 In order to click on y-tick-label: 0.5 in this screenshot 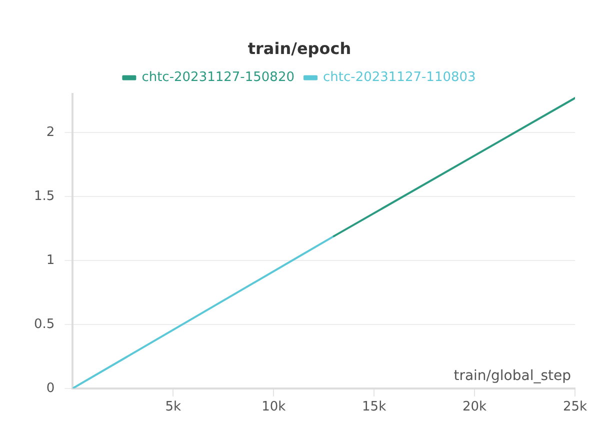, I will do `click(44, 324)`.